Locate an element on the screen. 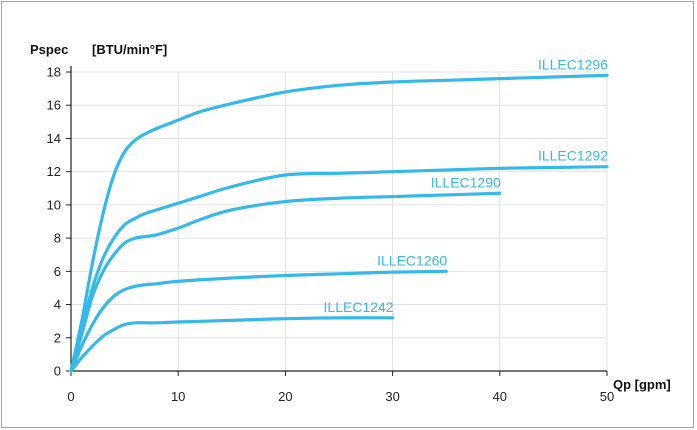  y-tick-label: 12 is located at coordinates (54, 171).